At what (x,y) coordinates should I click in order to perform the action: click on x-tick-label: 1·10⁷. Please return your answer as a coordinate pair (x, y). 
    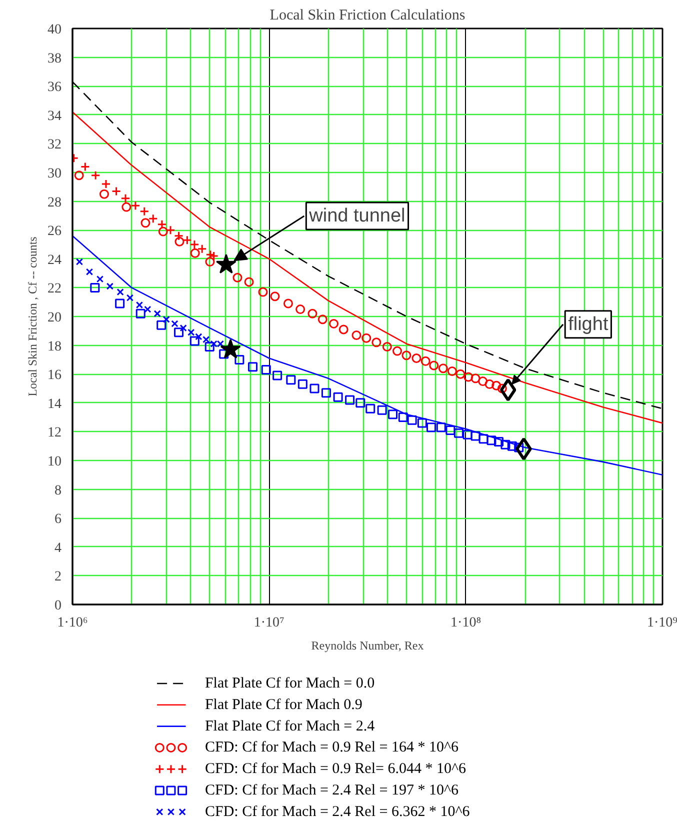
    Looking at the image, I should click on (269, 623).